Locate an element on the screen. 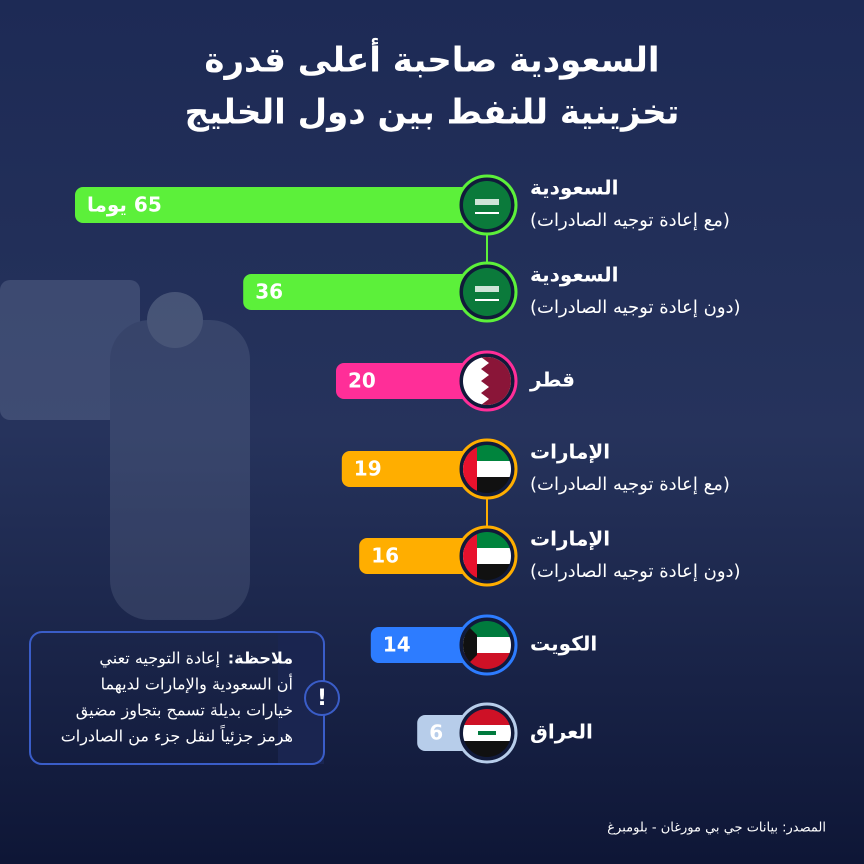 The image size is (864, 864). value-label: 65 يوما is located at coordinates (124, 205).